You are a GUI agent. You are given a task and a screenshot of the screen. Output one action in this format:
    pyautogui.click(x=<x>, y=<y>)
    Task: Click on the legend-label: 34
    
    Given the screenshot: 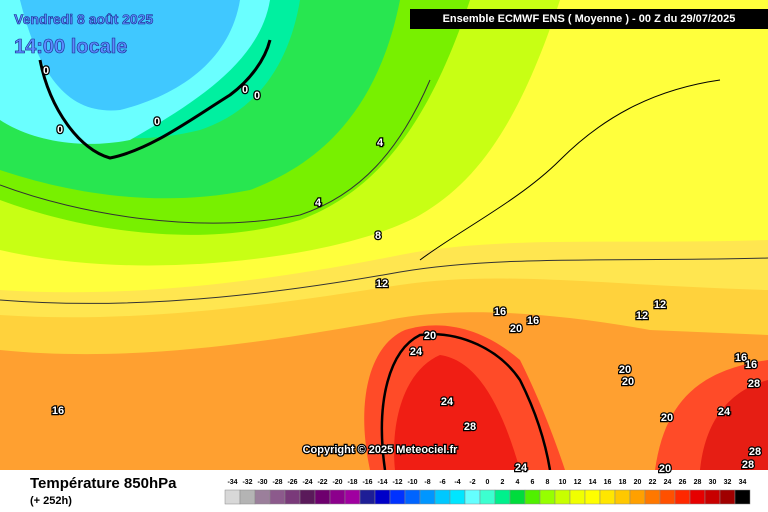 What is the action you would take?
    pyautogui.click(x=743, y=482)
    